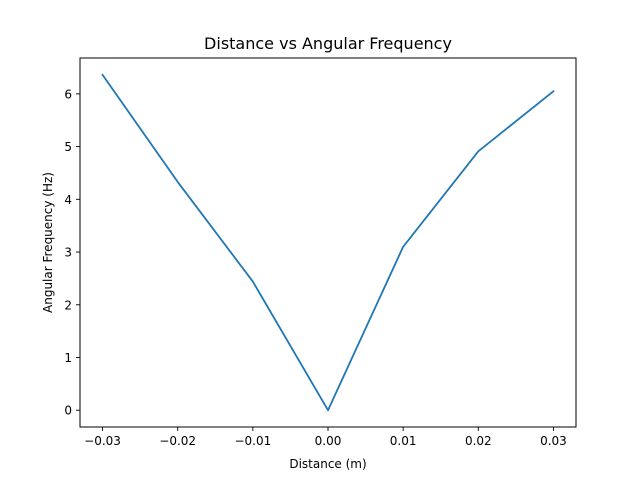 This screenshot has height=484, width=640. Describe the element at coordinates (48, 242) in the screenshot. I see `y-axis-label: Angular Frequency (Hz)` at that location.